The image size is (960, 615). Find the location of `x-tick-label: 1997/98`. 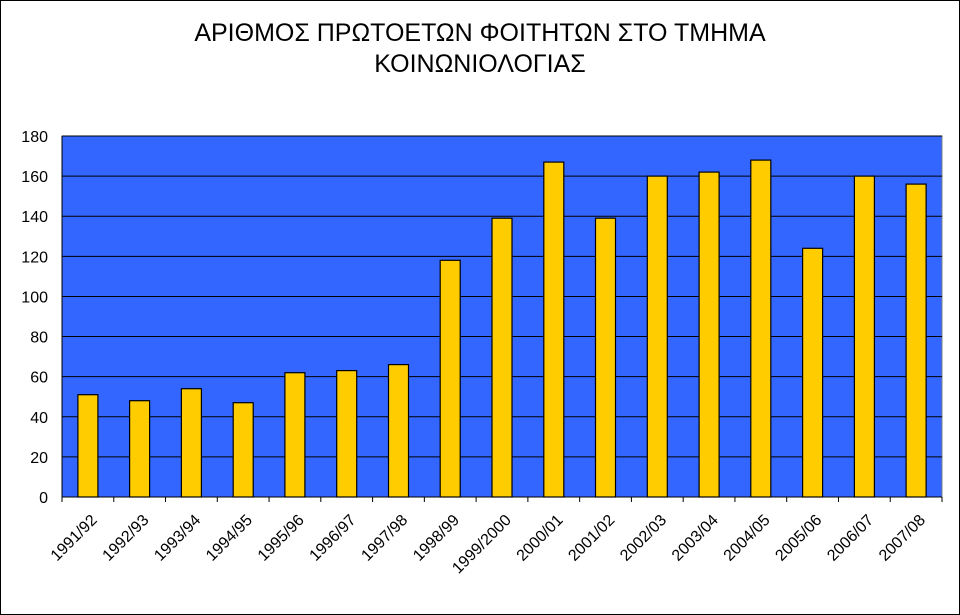

x-tick-label: 1997/98 is located at coordinates (384, 538).